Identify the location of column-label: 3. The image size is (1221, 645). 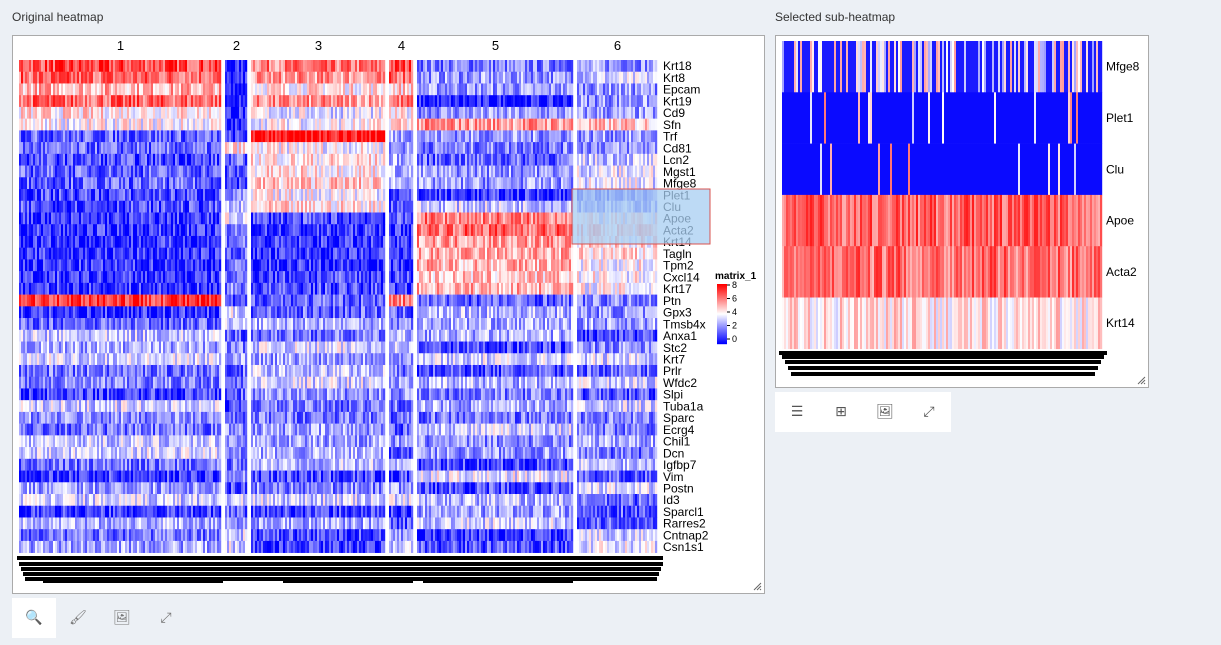
(318, 45).